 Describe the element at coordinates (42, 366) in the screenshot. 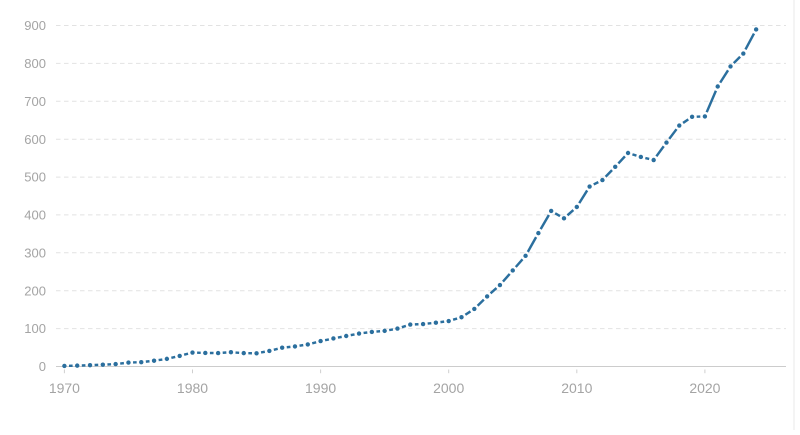

I see `svg-text: 0` at that location.